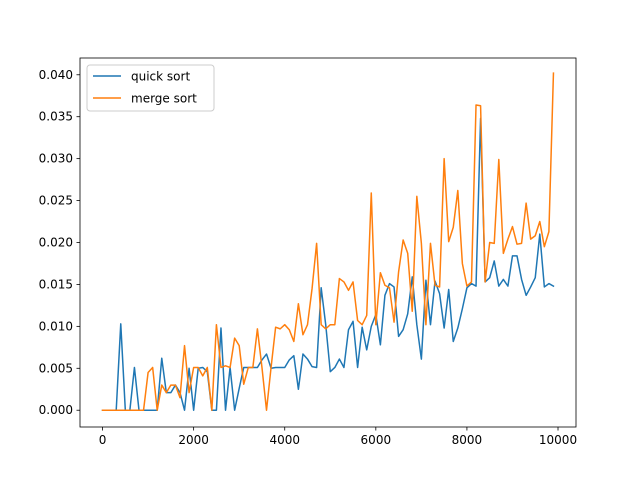 This screenshot has height=480, width=640. Describe the element at coordinates (338, 437) in the screenshot. I see `x-axis: 0 2000 4000 6000 8000 10000` at that location.